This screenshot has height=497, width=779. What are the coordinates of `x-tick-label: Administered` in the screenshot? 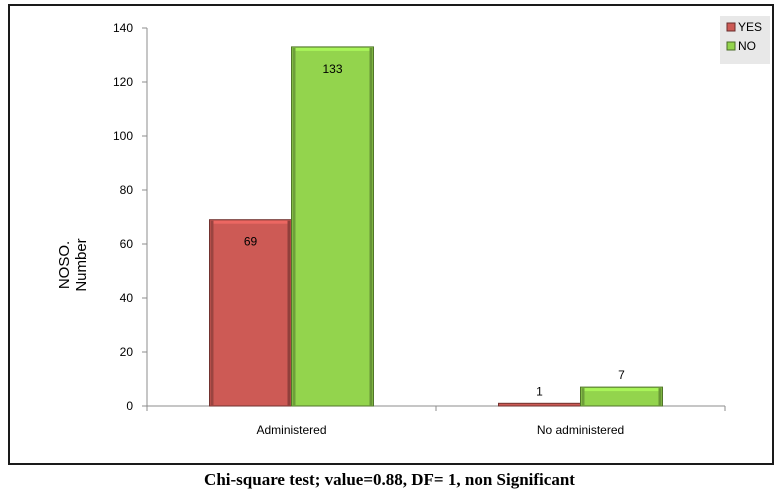 It's located at (291, 430).